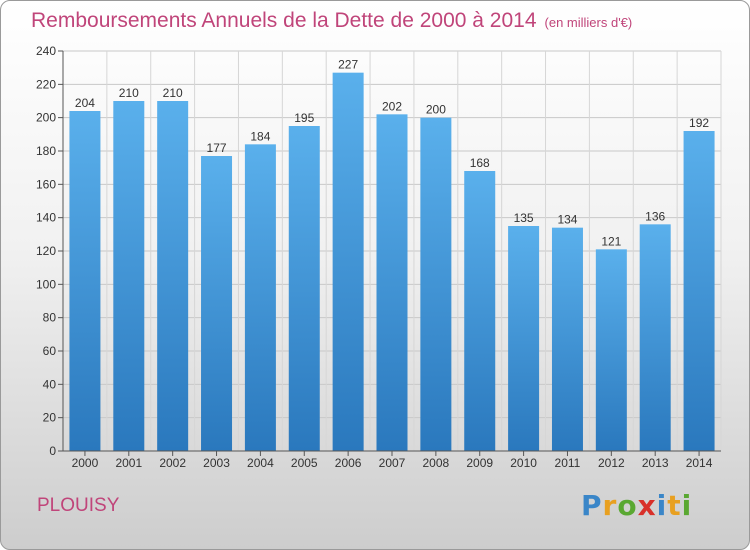 The height and width of the screenshot is (550, 750). I want to click on y-tick-label: 80, so click(50, 318).